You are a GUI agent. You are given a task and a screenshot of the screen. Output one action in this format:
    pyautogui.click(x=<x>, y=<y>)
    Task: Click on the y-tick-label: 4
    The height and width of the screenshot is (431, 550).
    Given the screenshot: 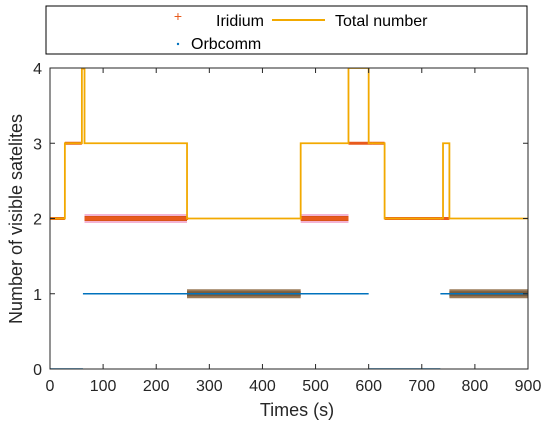 What is the action you would take?
    pyautogui.click(x=37, y=69)
    